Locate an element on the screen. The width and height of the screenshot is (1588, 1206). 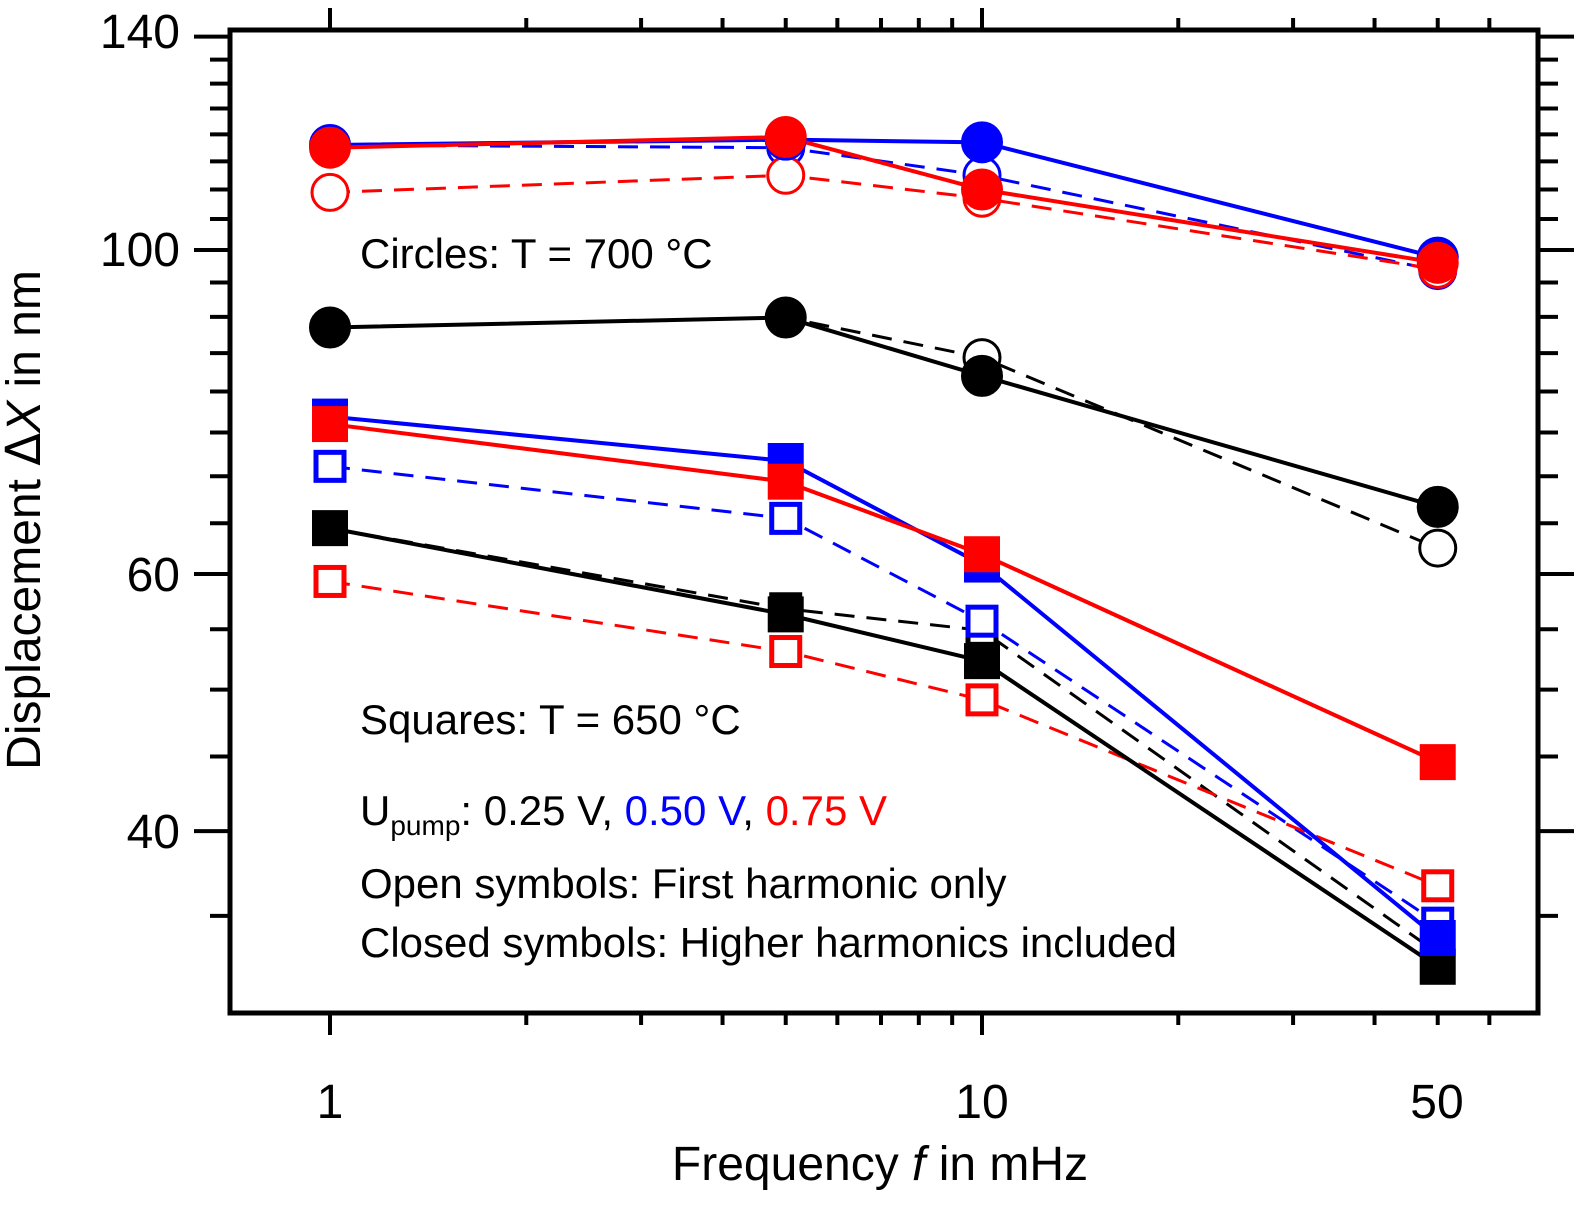
x-tick-labels: 1 10 50 is located at coordinates (890, 1102).